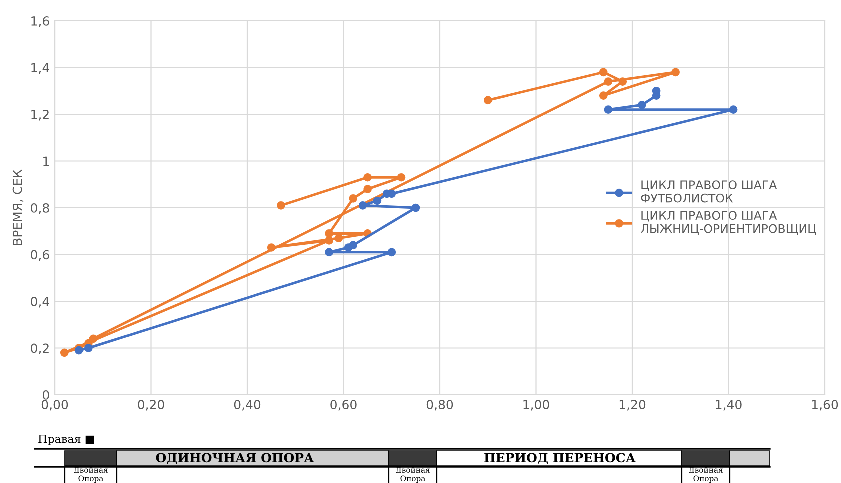  What do you see at coordinates (235, 458) in the screenshot?
I see `text: ОДИНОЧНАЯ ОПОРА` at bounding box center [235, 458].